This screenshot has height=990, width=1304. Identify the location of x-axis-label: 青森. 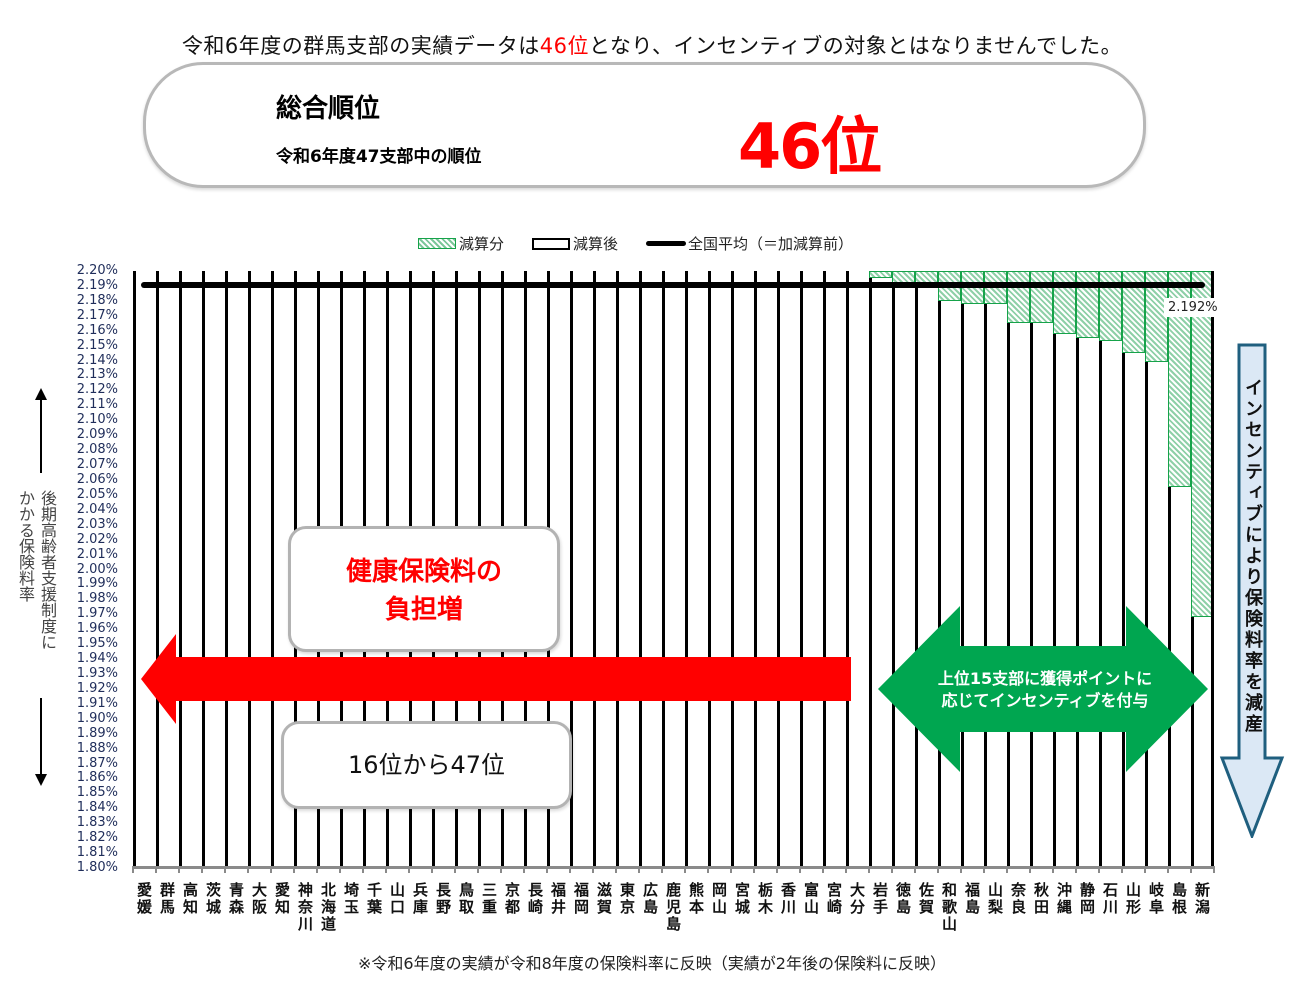
(236, 898).